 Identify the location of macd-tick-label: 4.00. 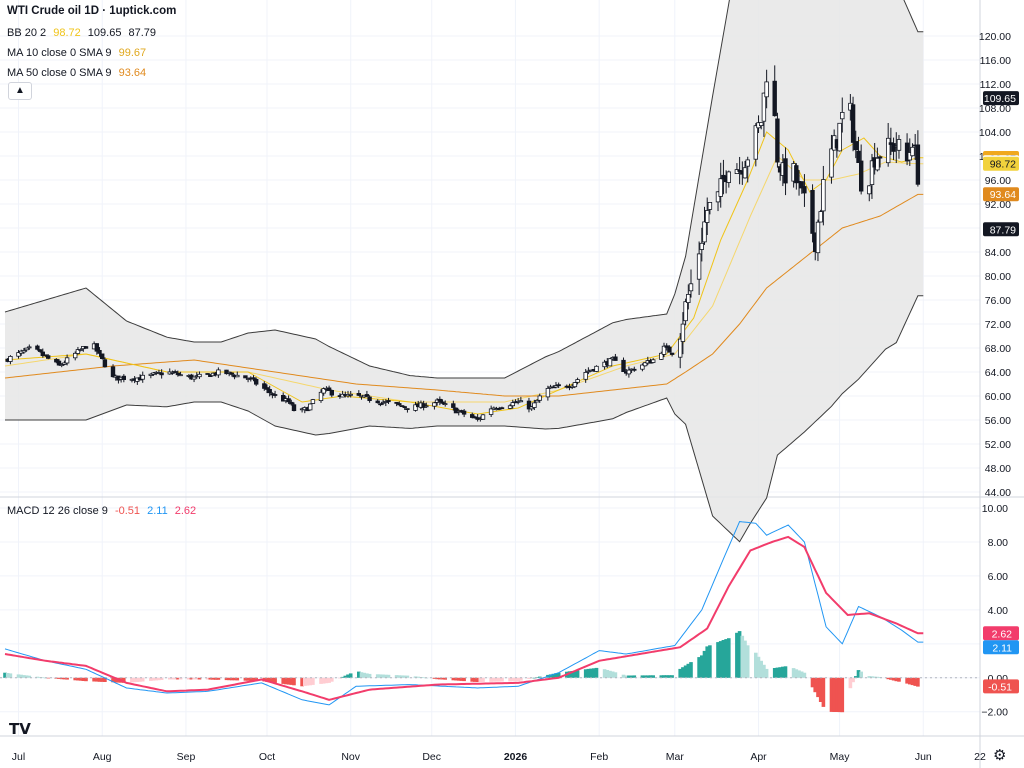
(998, 611).